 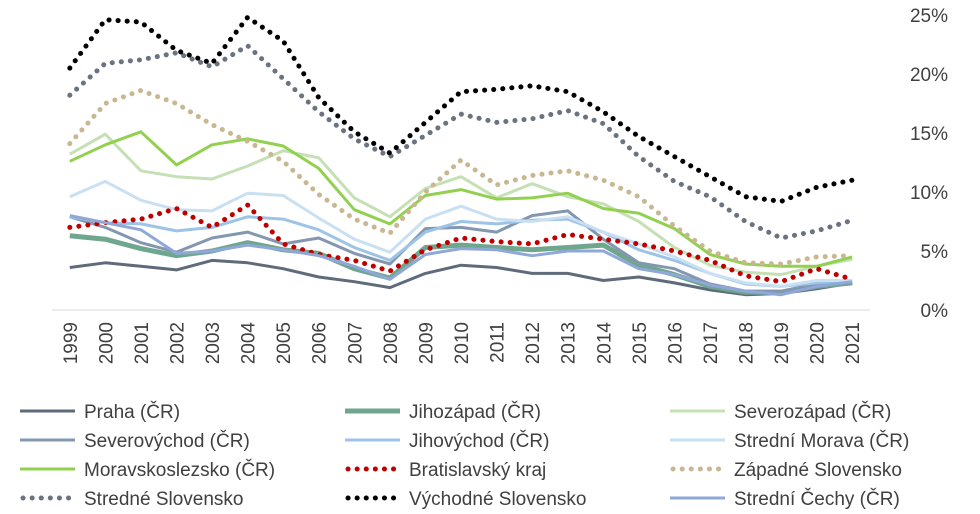 What do you see at coordinates (569, 343) in the screenshot?
I see `x-tick-label: 2013` at bounding box center [569, 343].